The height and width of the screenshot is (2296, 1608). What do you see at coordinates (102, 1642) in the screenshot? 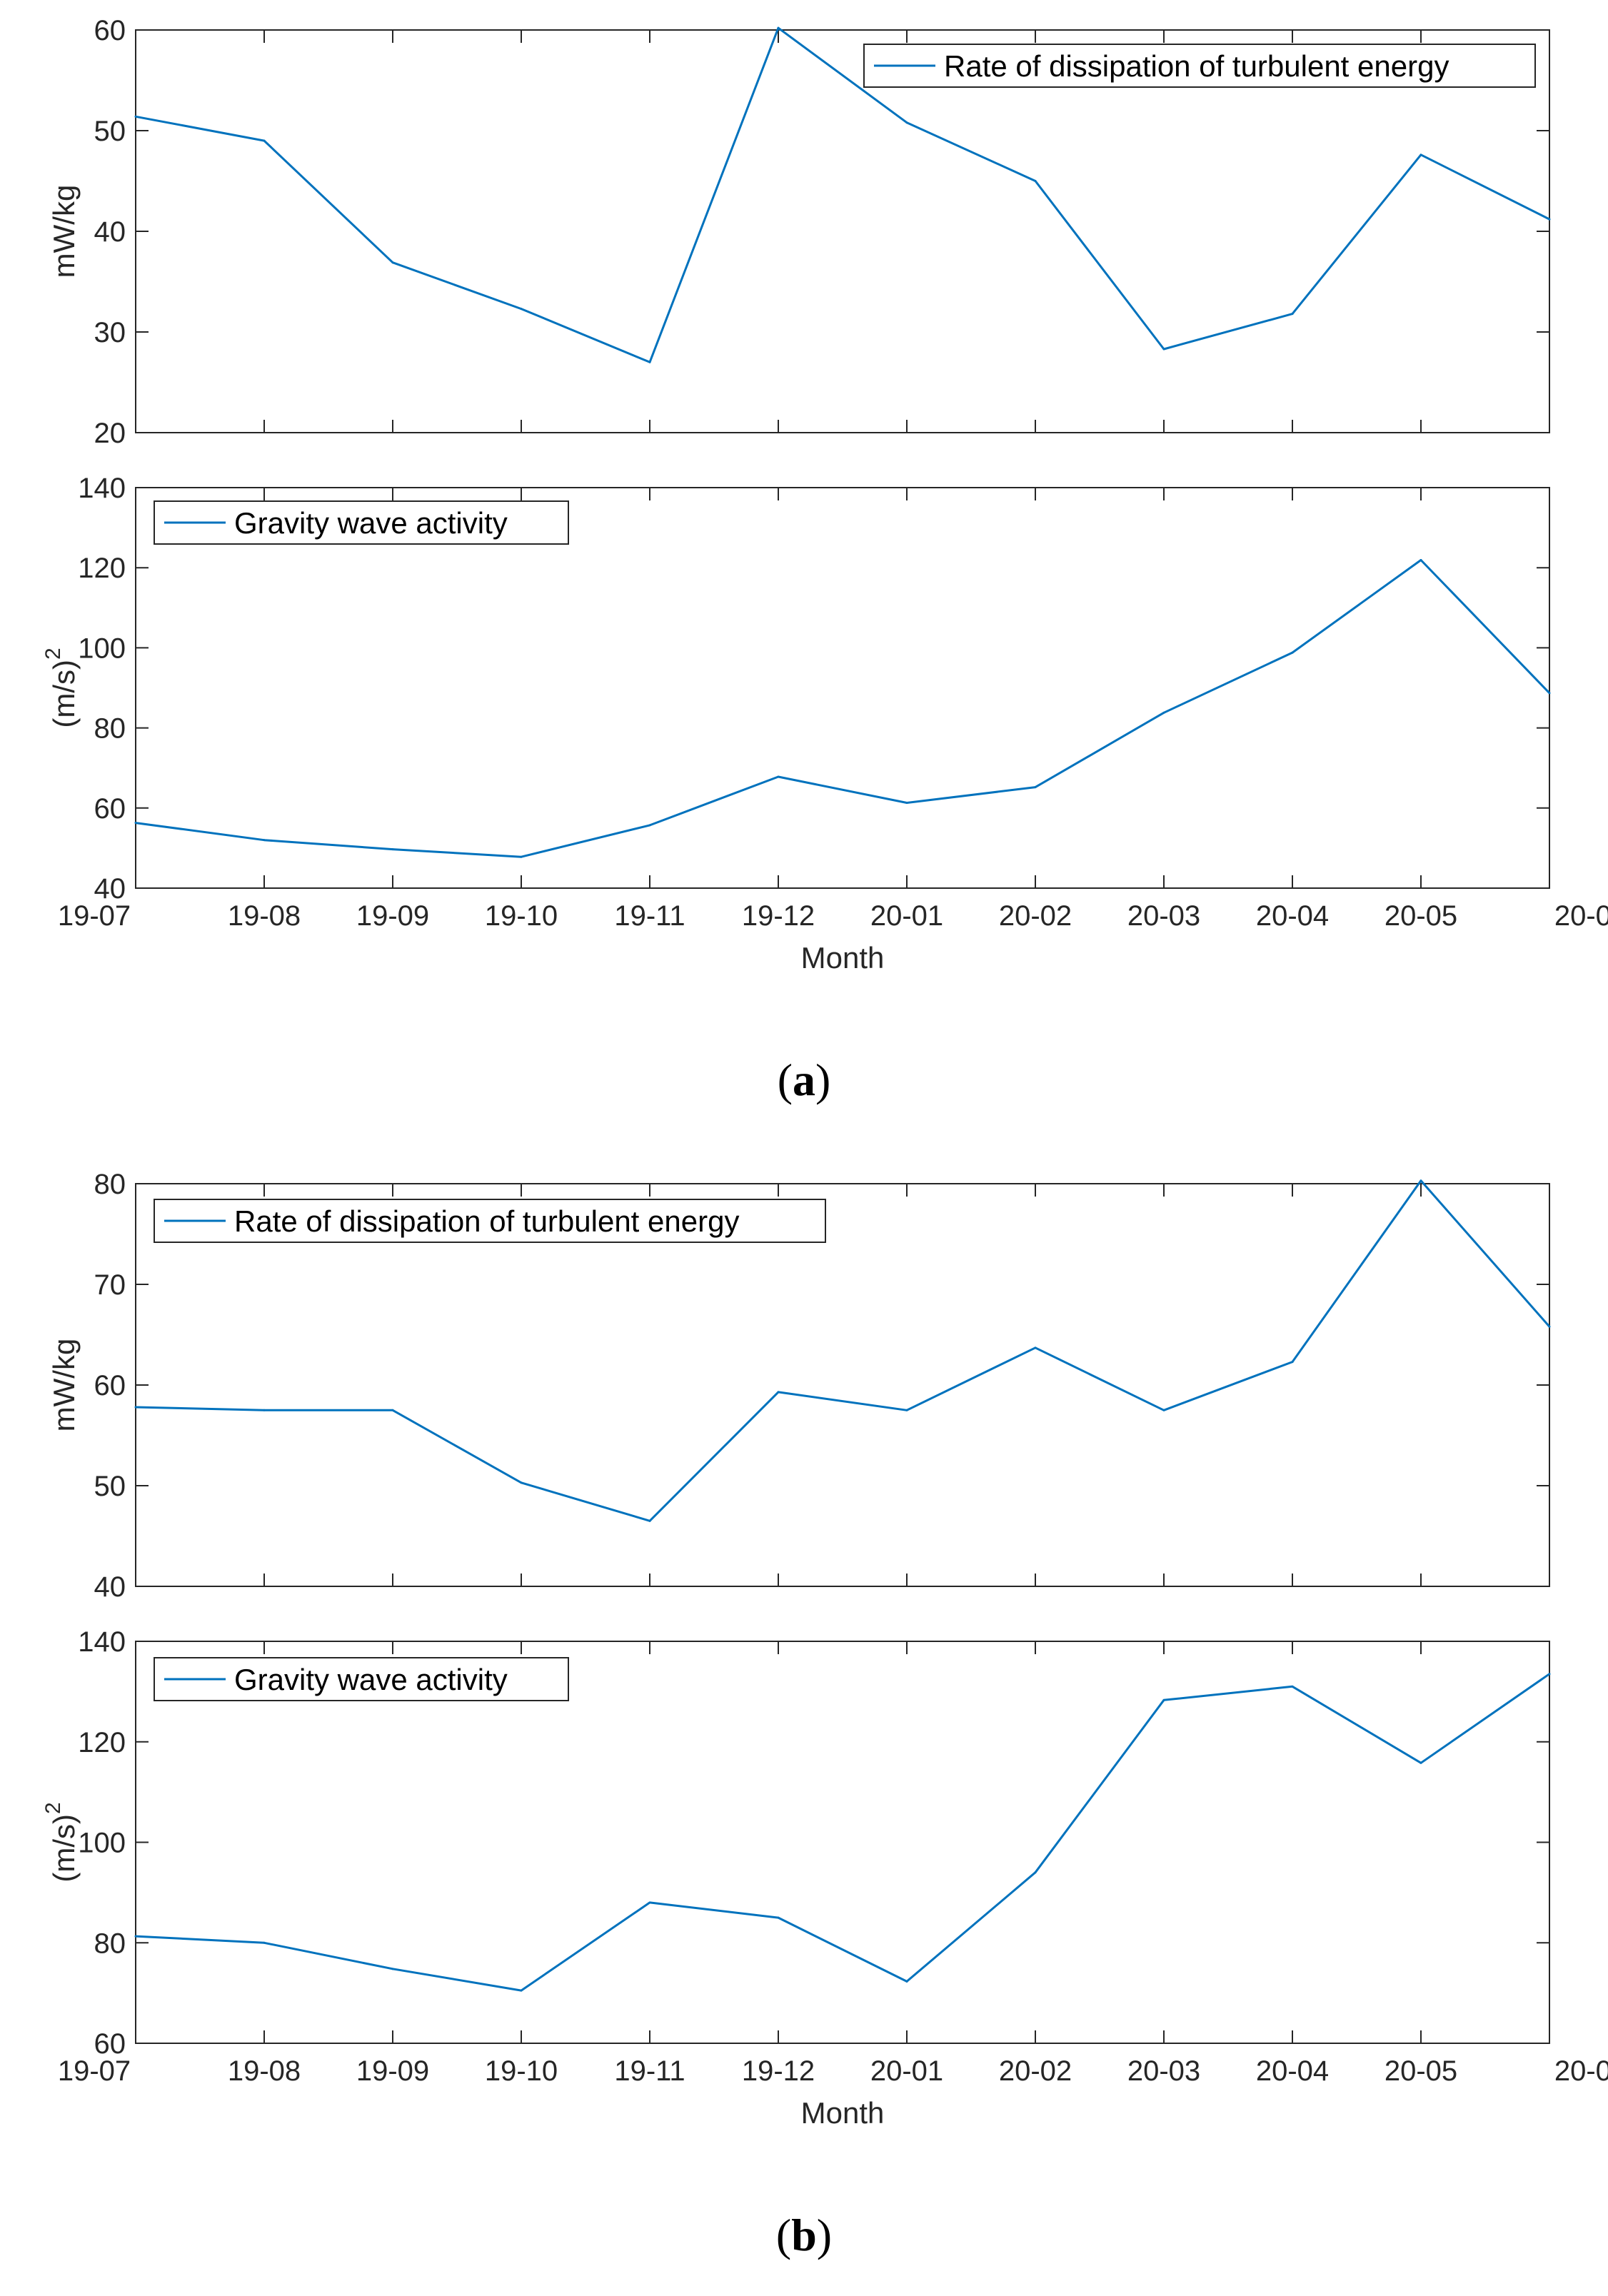
I see `y-tick-label: 140` at bounding box center [102, 1642].